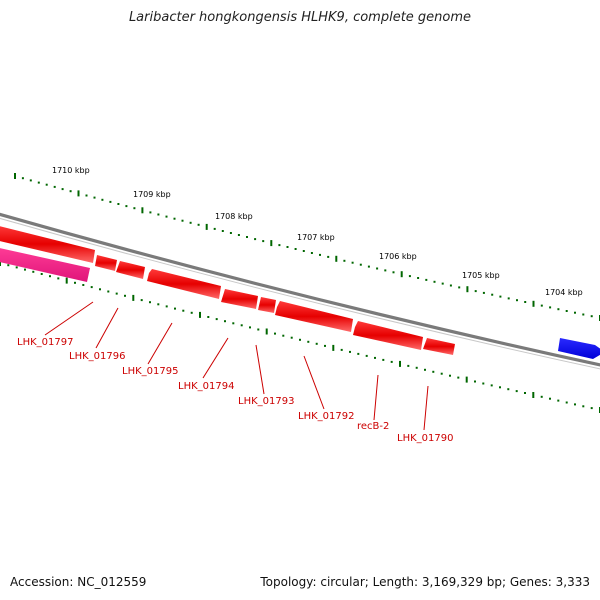 The width and height of the screenshot is (600, 600). I want to click on scale-label: 1706 kbp, so click(398, 256).